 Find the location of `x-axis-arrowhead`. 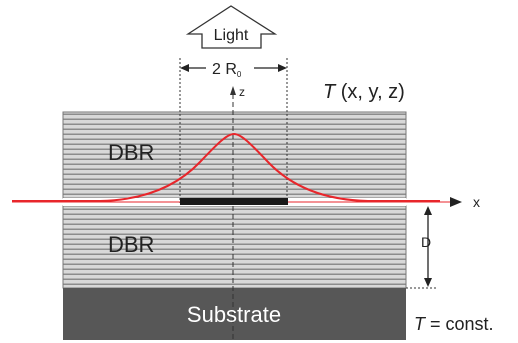

x-axis-arrowhead is located at coordinates (456, 202).